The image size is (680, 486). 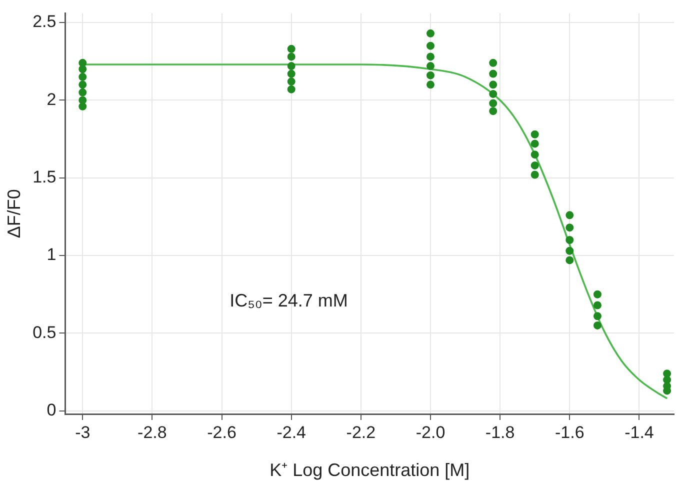 What do you see at coordinates (361, 432) in the screenshot?
I see `x-tick-label: -2.2` at bounding box center [361, 432].